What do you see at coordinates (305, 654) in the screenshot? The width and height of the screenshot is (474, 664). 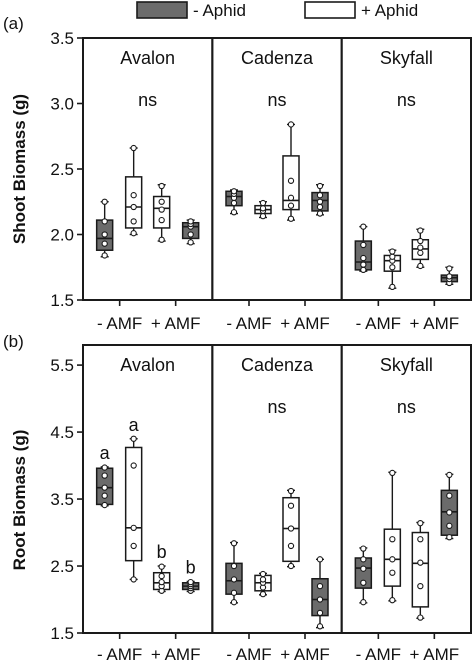 I see `x-tick-label-amf: + AMF` at bounding box center [305, 654].